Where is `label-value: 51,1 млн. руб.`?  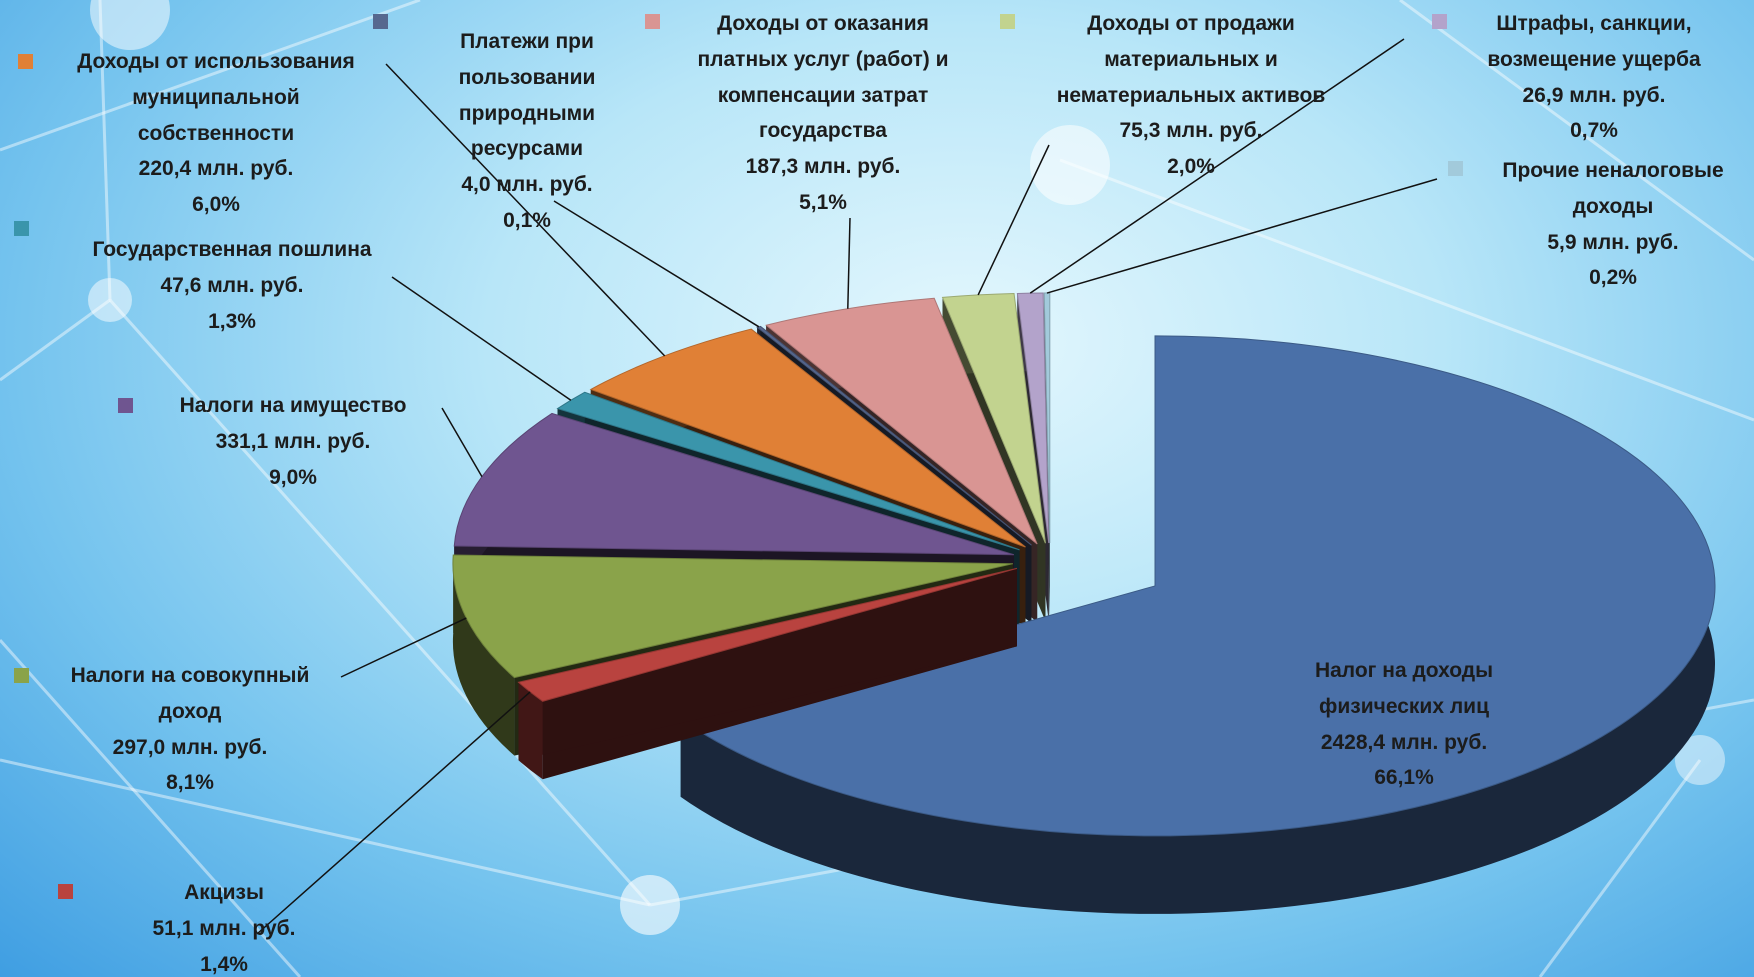
label-value: 51,1 млн. руб. is located at coordinates (224, 928).